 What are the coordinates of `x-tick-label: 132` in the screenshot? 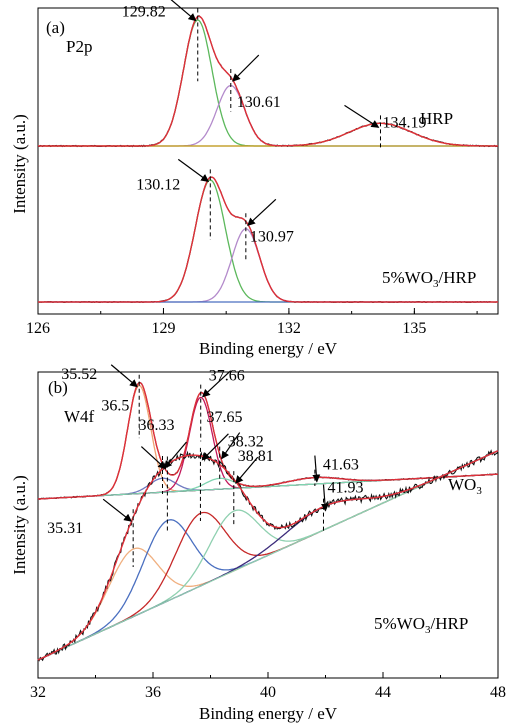 It's located at (289, 328).